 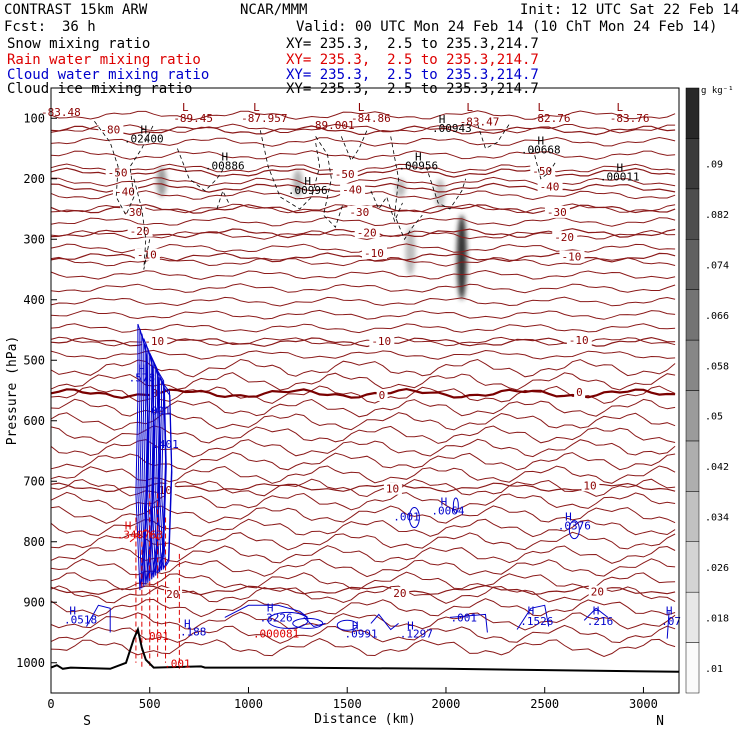 What do you see at coordinates (61, 112) in the screenshot?
I see `contour-annotation: -83.48` at bounding box center [61, 112].